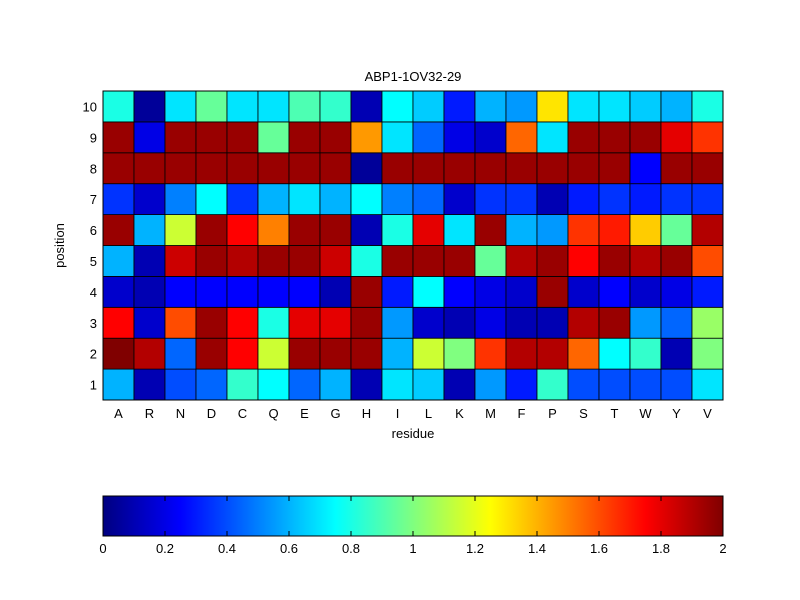 Image resolution: width=800 pixels, height=600 pixels. What do you see at coordinates (645, 413) in the screenshot?
I see `x-tick-label-W: W` at bounding box center [645, 413].